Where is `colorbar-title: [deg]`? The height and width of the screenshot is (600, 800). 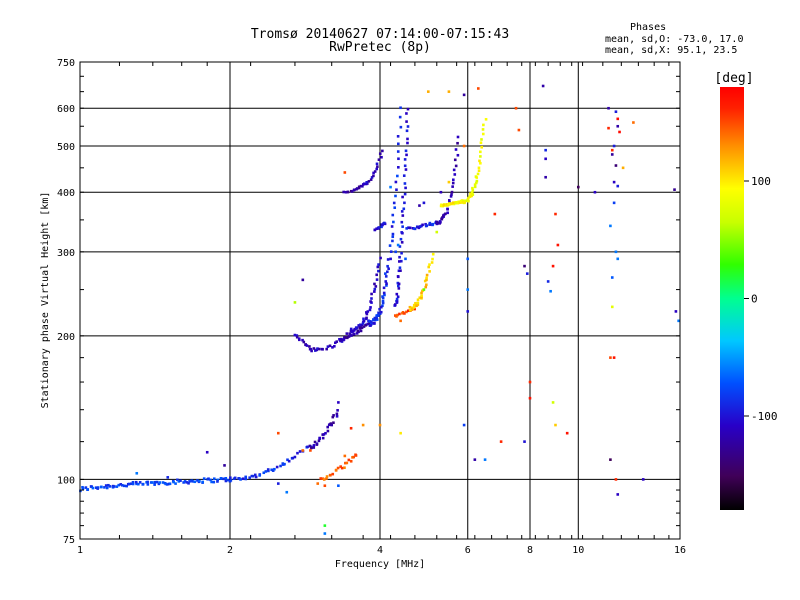 colorbar-title: [deg] is located at coordinates (733, 78).